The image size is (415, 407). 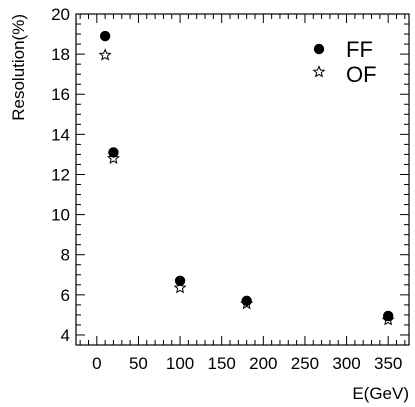 What do you see at coordinates (60, 54) in the screenshot?
I see `y-tick-label: 18` at bounding box center [60, 54].